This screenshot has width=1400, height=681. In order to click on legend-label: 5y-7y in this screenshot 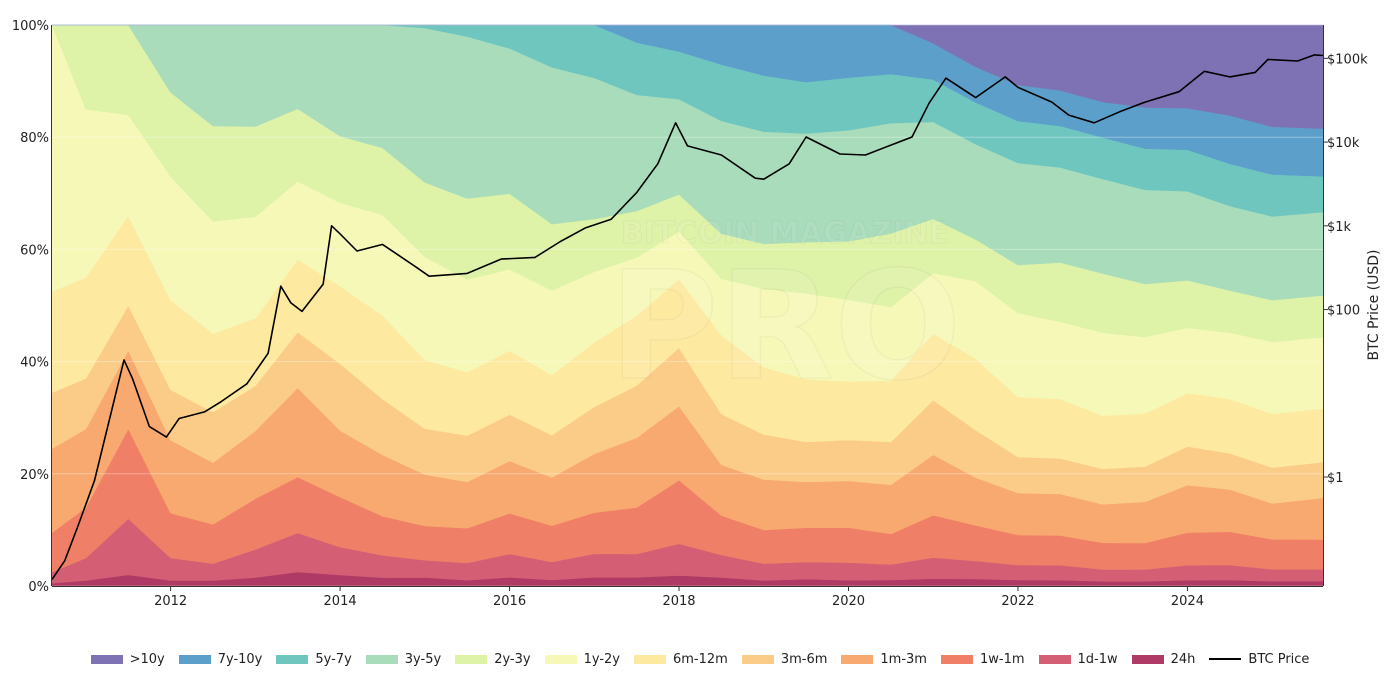, I will do `click(333, 659)`.